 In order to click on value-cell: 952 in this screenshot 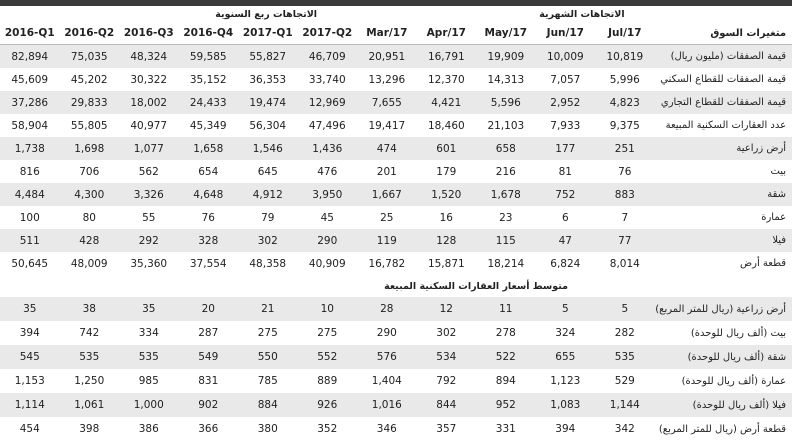, I will do `click(506, 405)`.